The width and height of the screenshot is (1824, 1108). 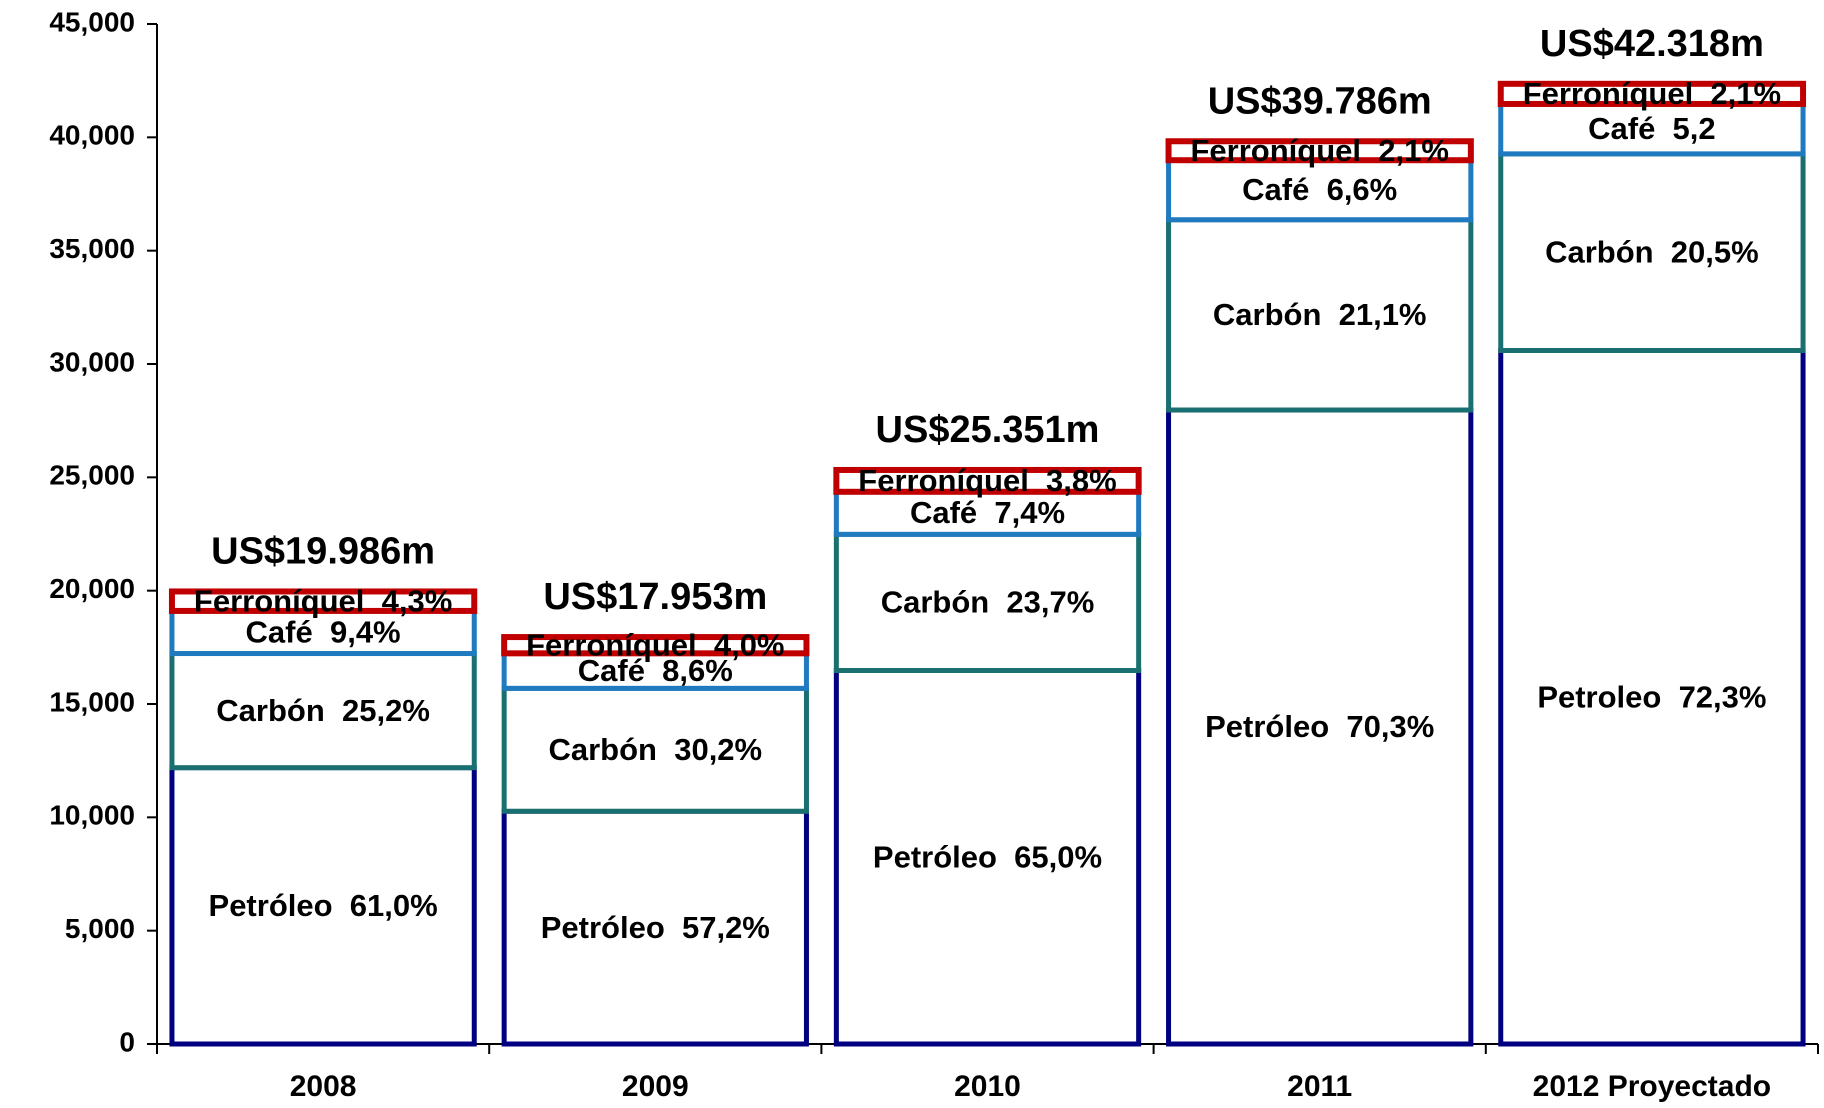 What do you see at coordinates (1652, 44) in the screenshot?
I see `total-label: US$42.318m` at bounding box center [1652, 44].